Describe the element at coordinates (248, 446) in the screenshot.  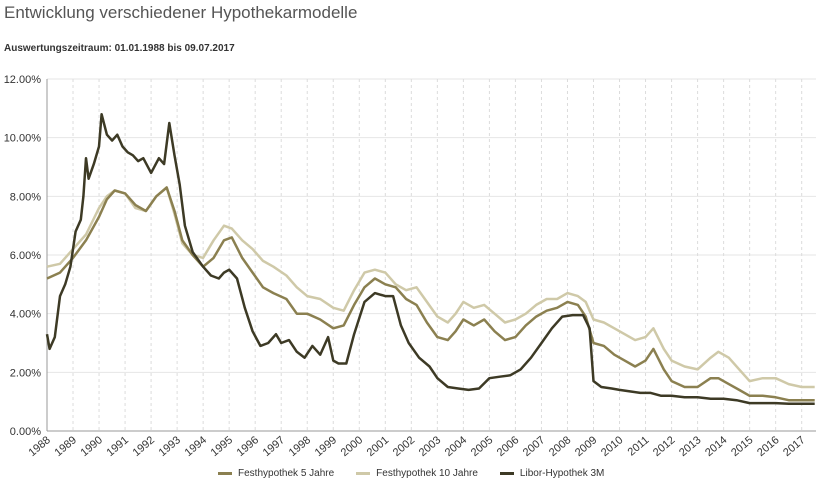
I see `x-tick-label: 1996` at that location.